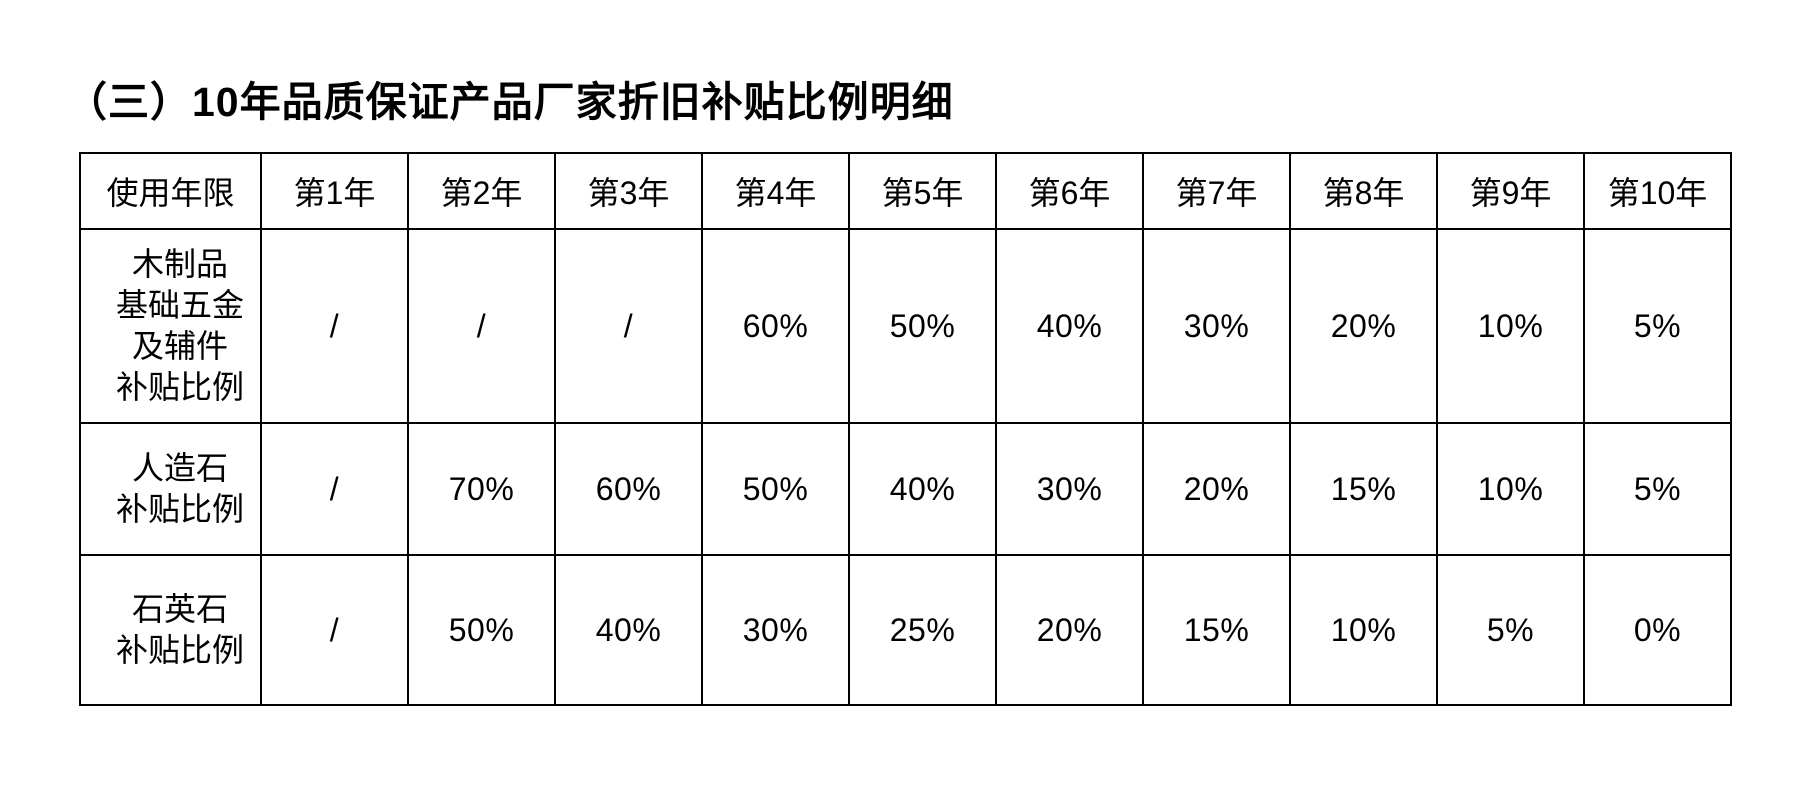  What do you see at coordinates (1216, 630) in the screenshot?
I see `quartz-year-7-value: 15%` at bounding box center [1216, 630].